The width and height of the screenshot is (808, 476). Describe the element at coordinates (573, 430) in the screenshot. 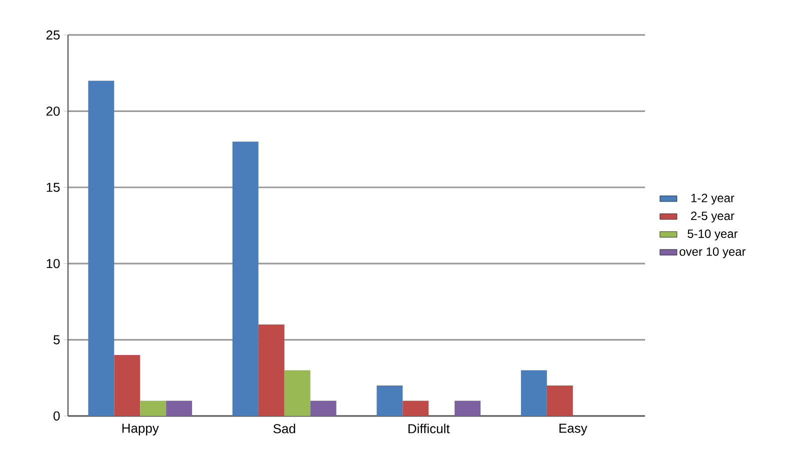

I see `x-tick-label: Easy` at that location.